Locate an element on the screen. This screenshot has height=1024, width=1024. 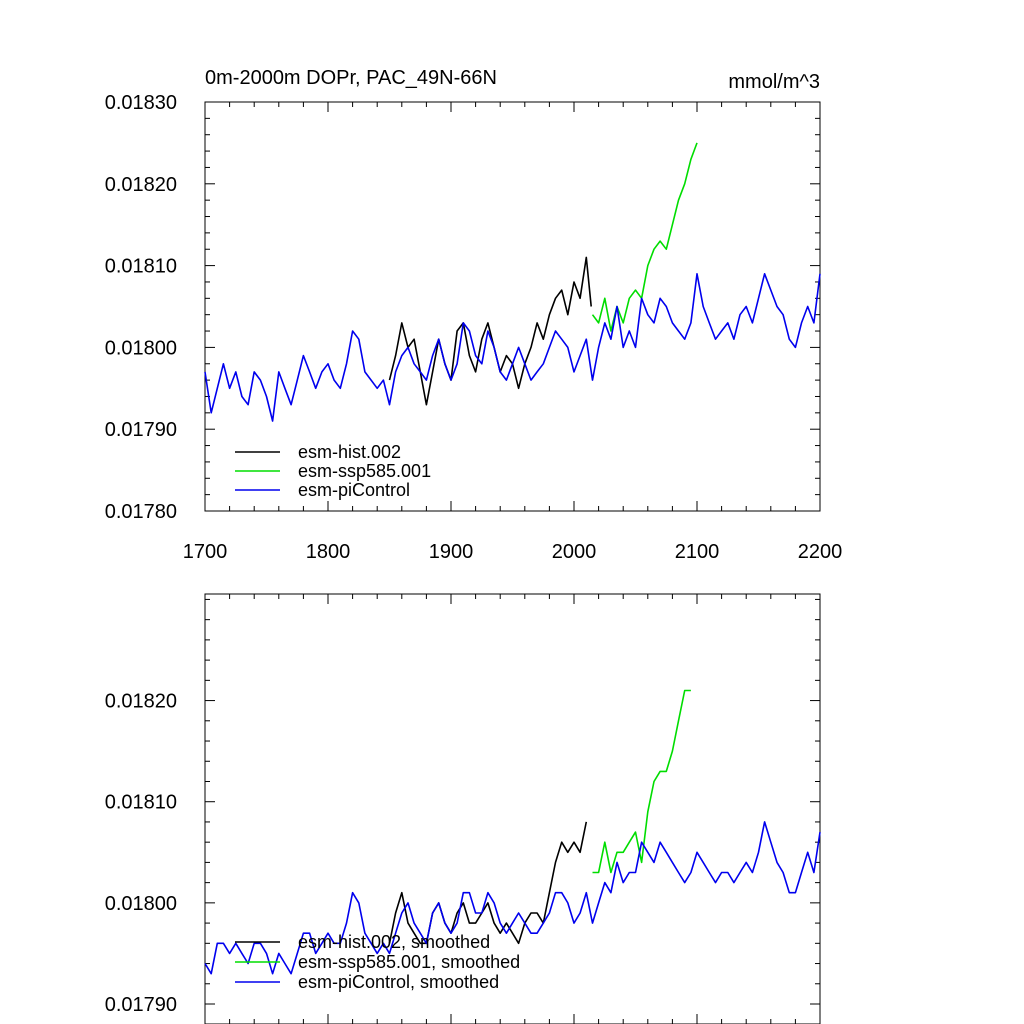
x-tick-label: 1900 is located at coordinates (451, 552).